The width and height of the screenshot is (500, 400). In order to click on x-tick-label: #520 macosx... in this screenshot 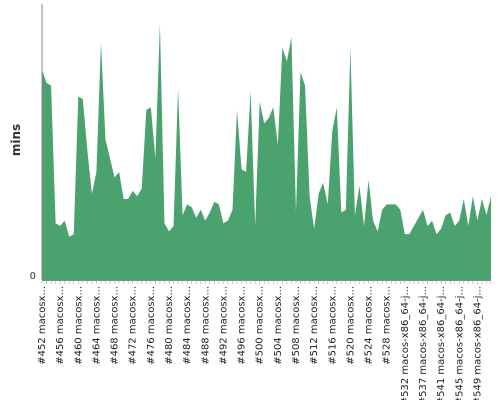, I will do `click(350, 325)`.